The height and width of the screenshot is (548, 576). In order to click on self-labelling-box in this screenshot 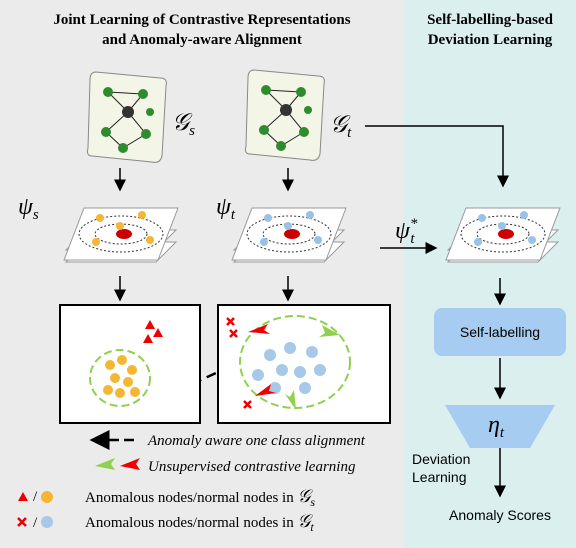, I will do `click(500, 332)`.